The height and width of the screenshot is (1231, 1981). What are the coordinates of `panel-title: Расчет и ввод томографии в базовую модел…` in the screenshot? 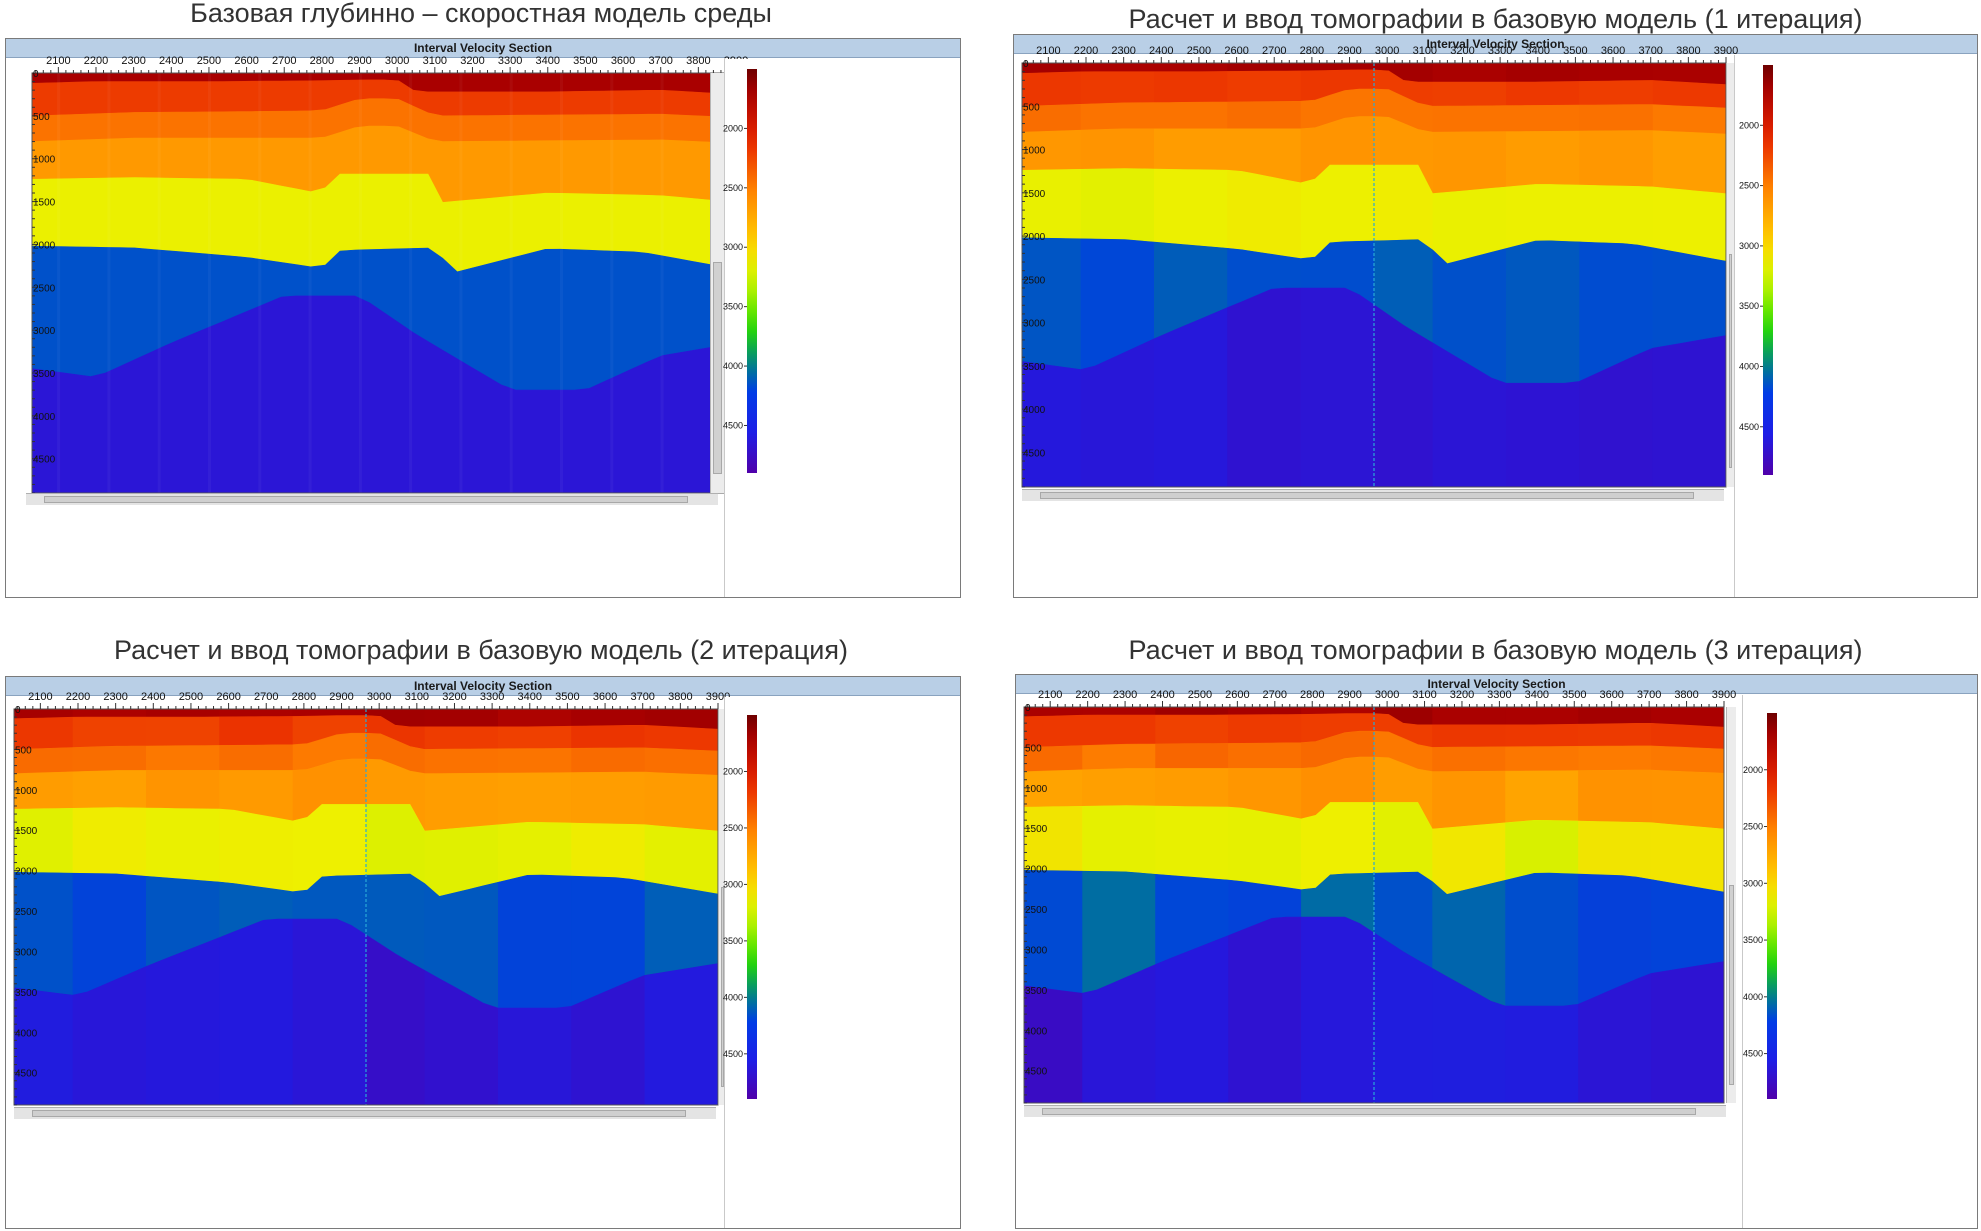 It's located at (1495, 650).